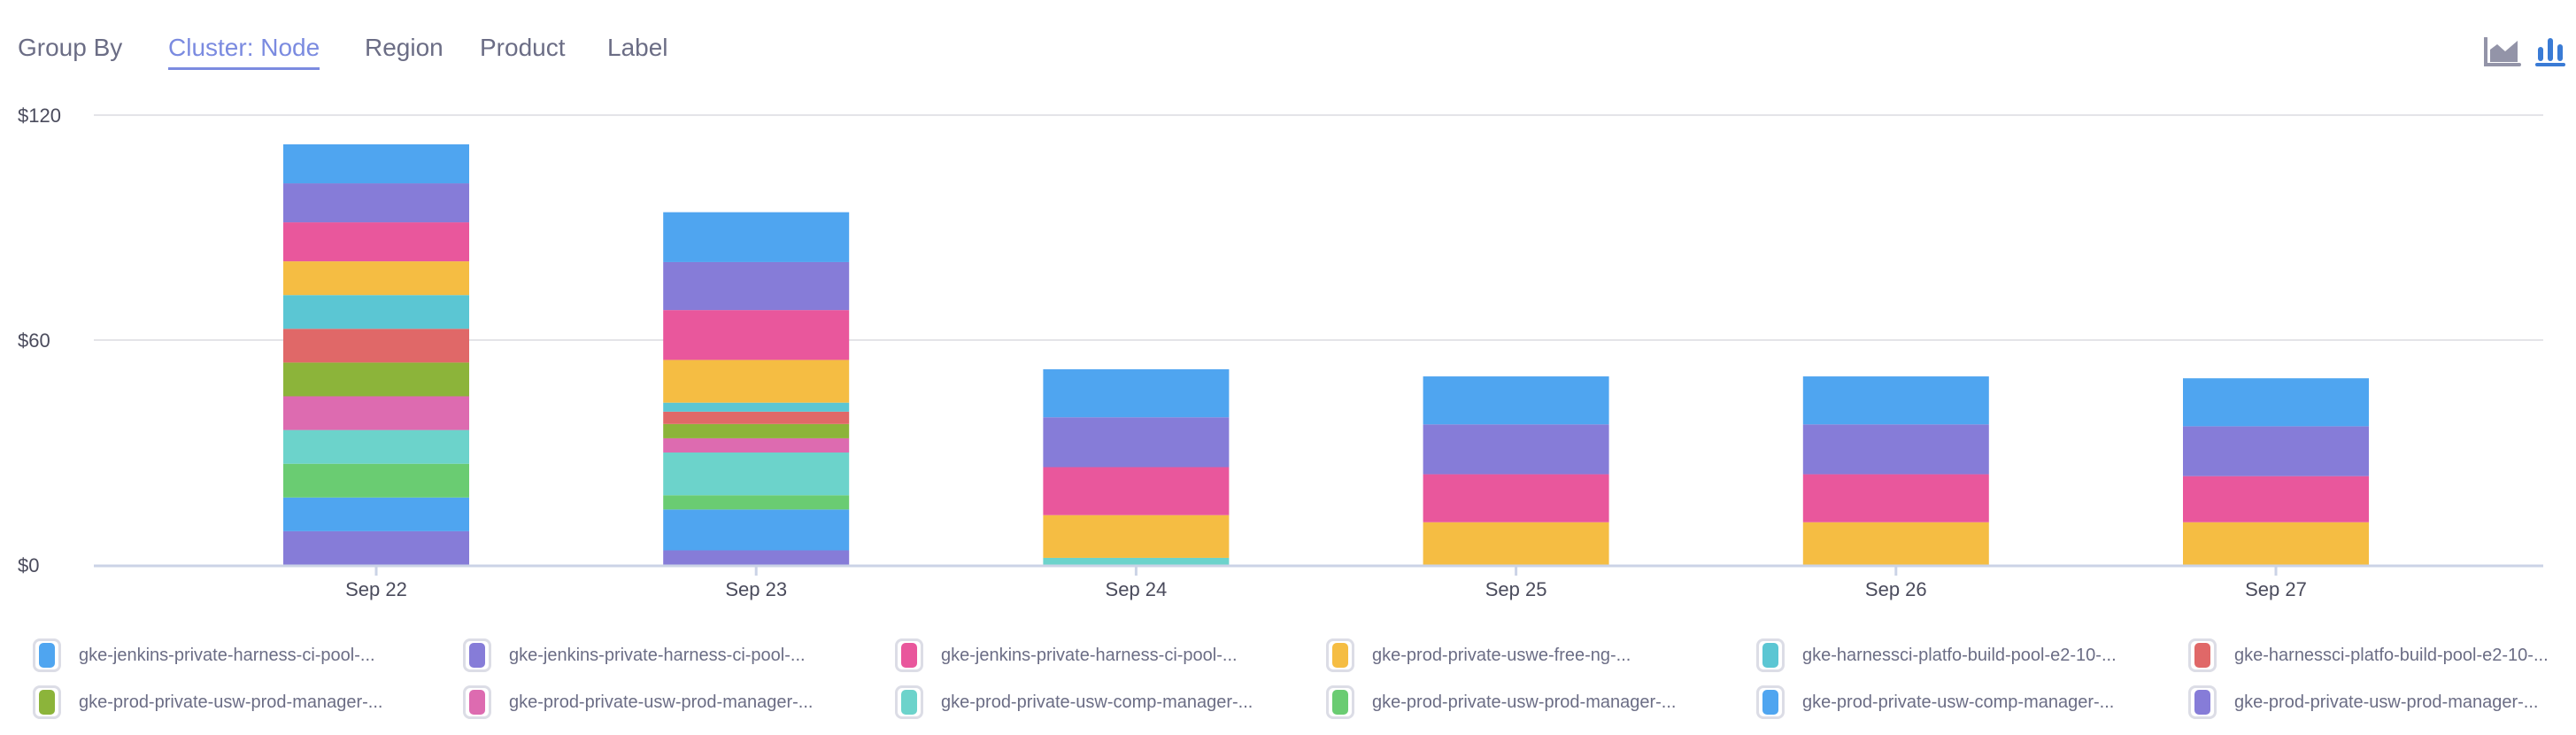  I want to click on x-tick-label: Sep 27, so click(2276, 589).